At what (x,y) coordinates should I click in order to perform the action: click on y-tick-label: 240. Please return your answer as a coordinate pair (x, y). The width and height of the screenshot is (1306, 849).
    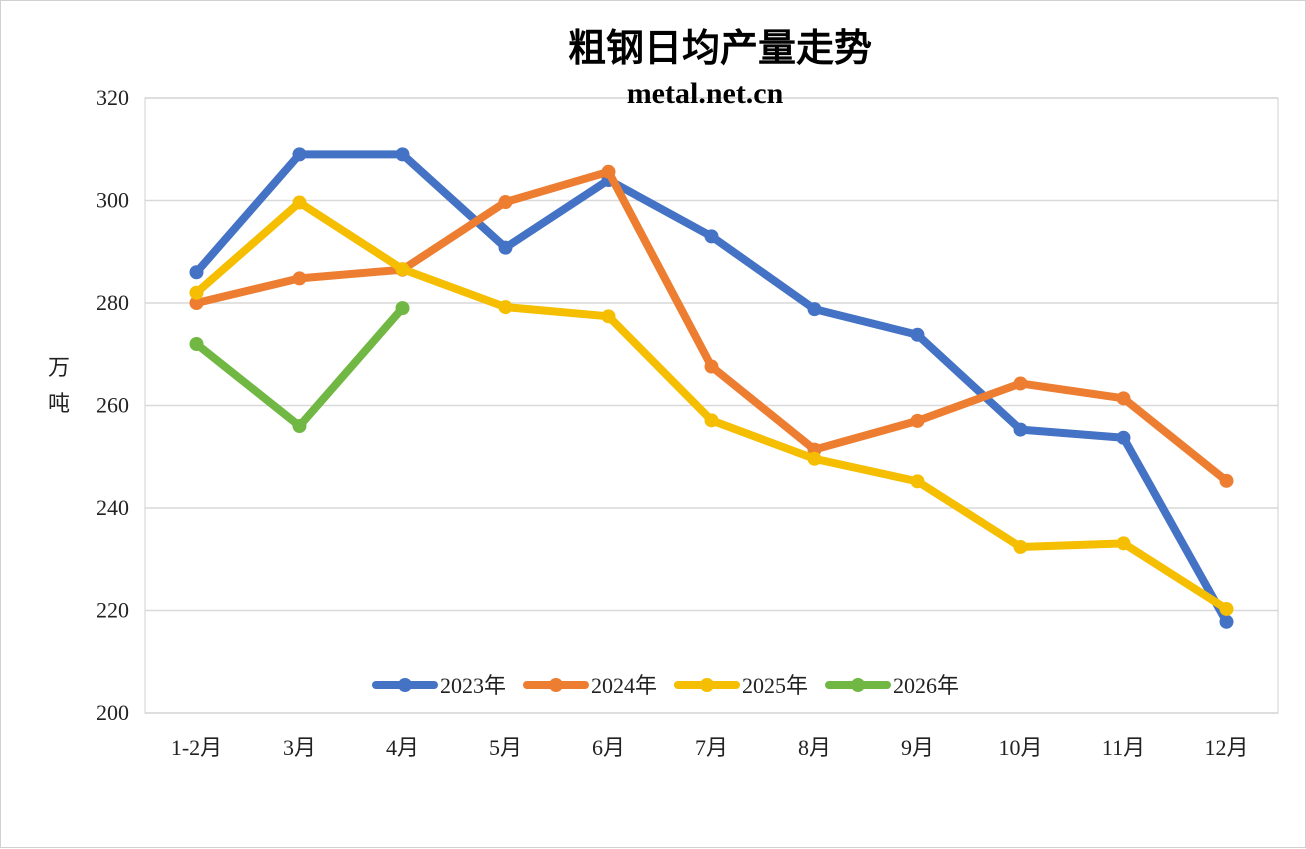
    Looking at the image, I should click on (112, 507).